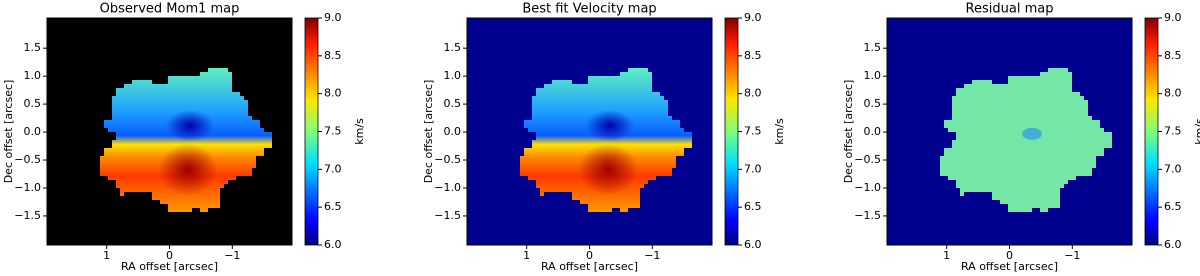  I want to click on panel-title: Residual map, so click(1010, 9).